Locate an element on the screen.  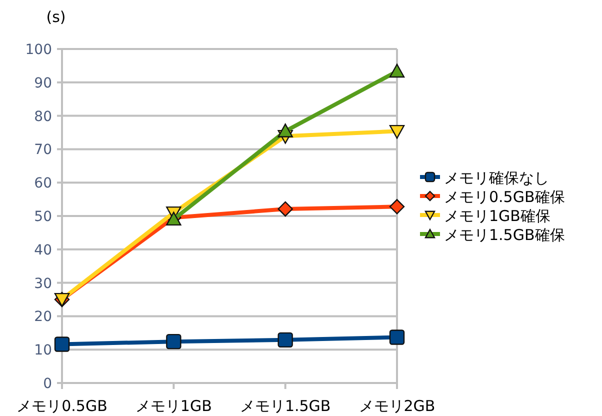
x-tick-label: メモリ2GB is located at coordinates (397, 406).